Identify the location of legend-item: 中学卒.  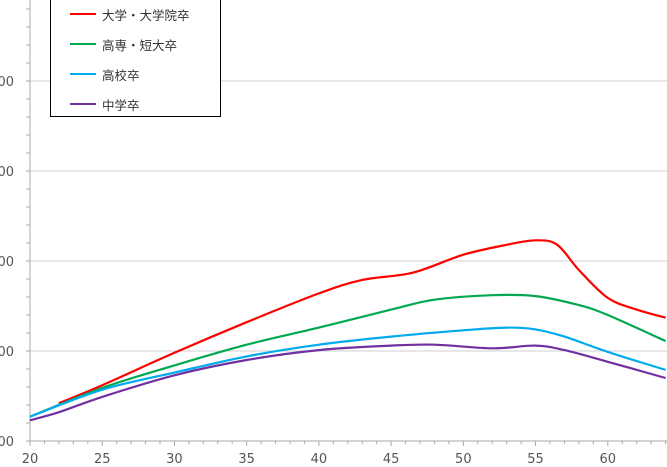
(105, 104).